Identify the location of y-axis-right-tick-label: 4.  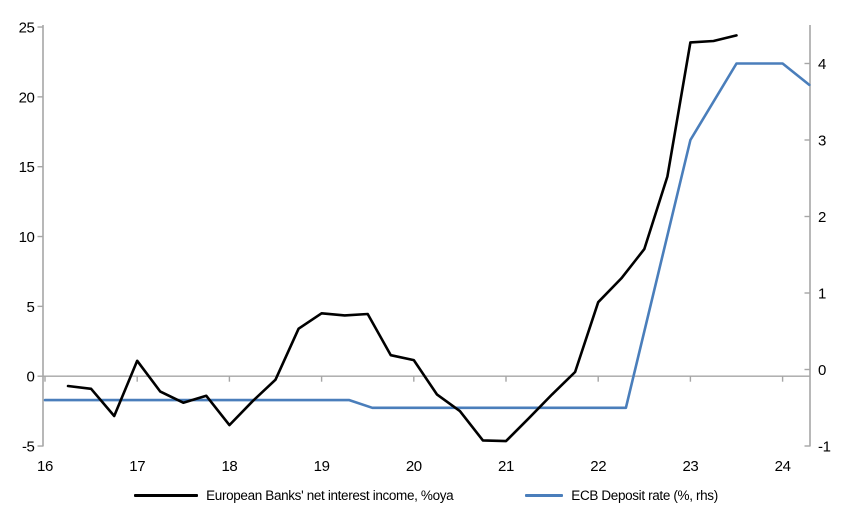
(822, 64).